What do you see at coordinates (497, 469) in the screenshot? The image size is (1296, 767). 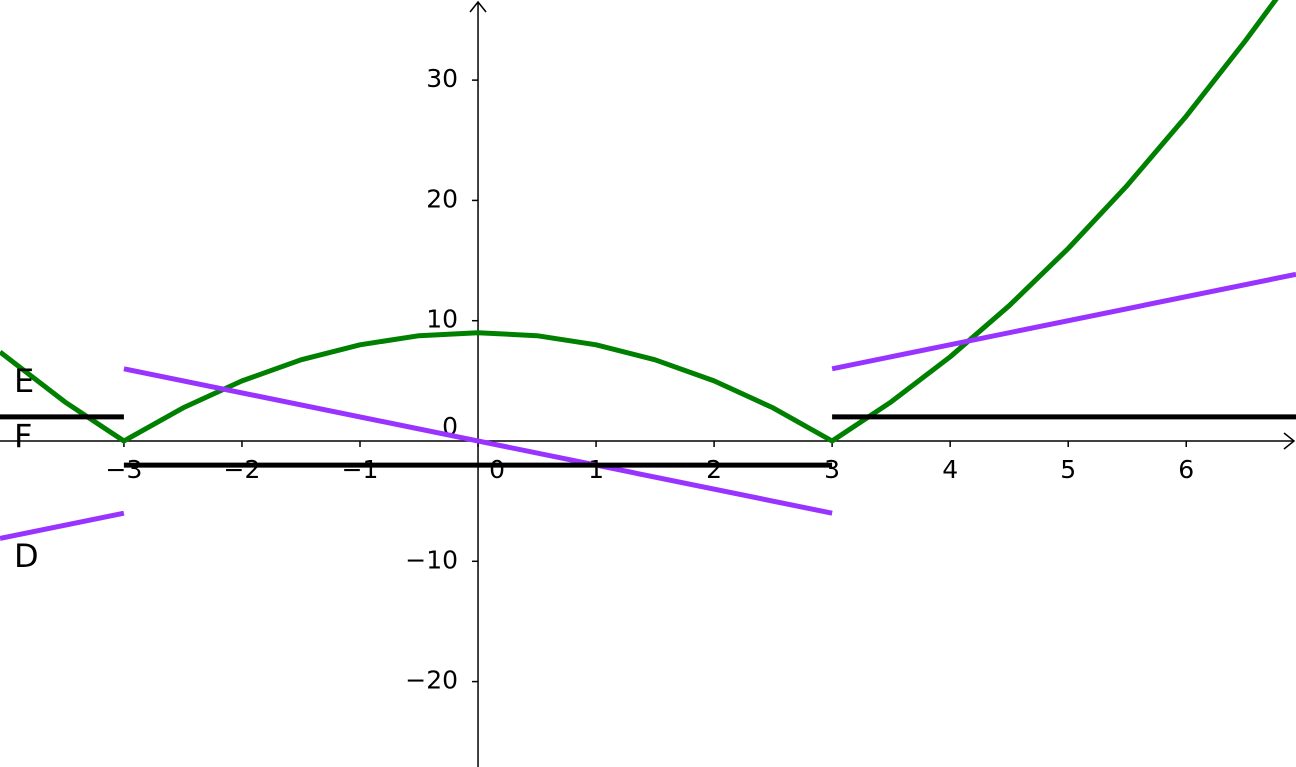 I see `x-tick-label: 0` at bounding box center [497, 469].